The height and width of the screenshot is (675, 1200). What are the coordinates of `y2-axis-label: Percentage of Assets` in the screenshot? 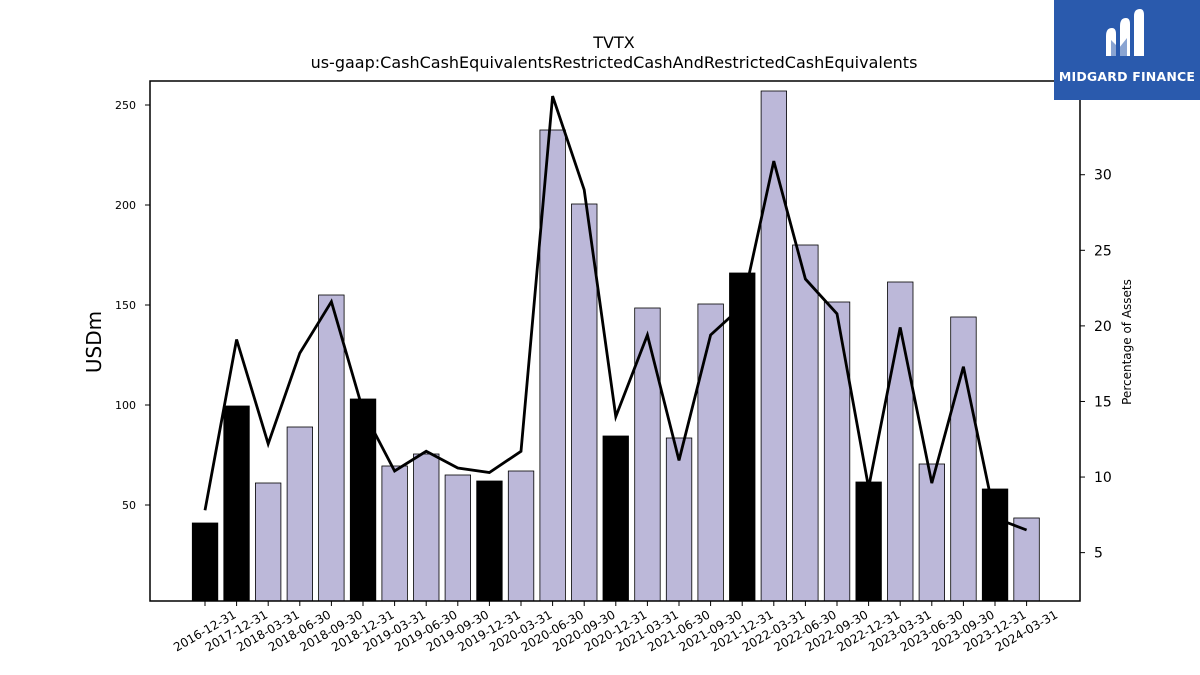 It's located at (1127, 342).